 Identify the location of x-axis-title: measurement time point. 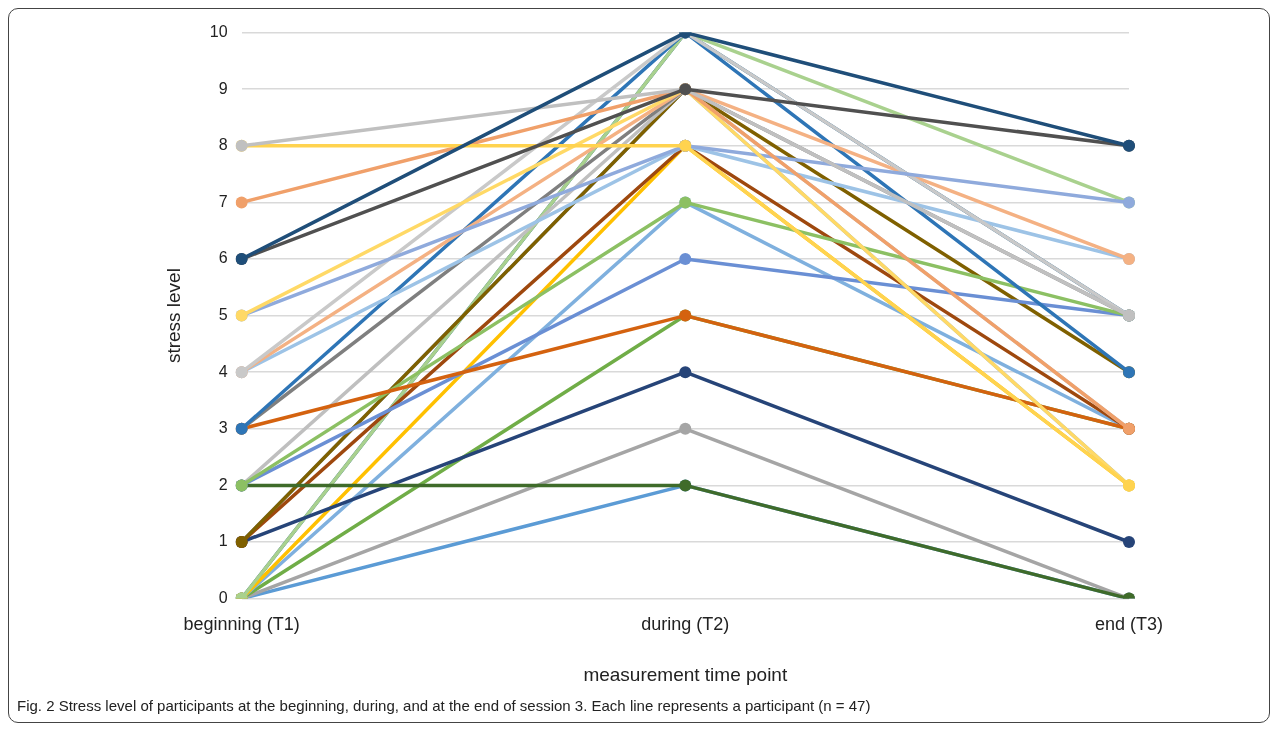
(685, 674).